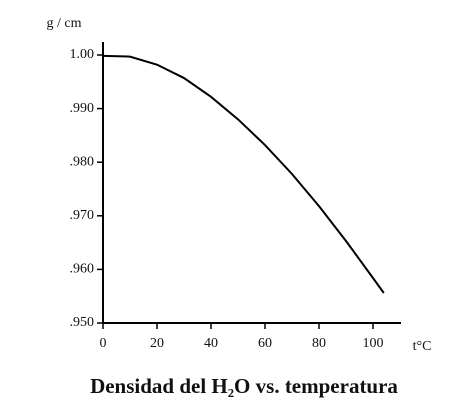 The image size is (474, 420). Describe the element at coordinates (82, 322) in the screenshot. I see `y-tick-label: .950` at that location.